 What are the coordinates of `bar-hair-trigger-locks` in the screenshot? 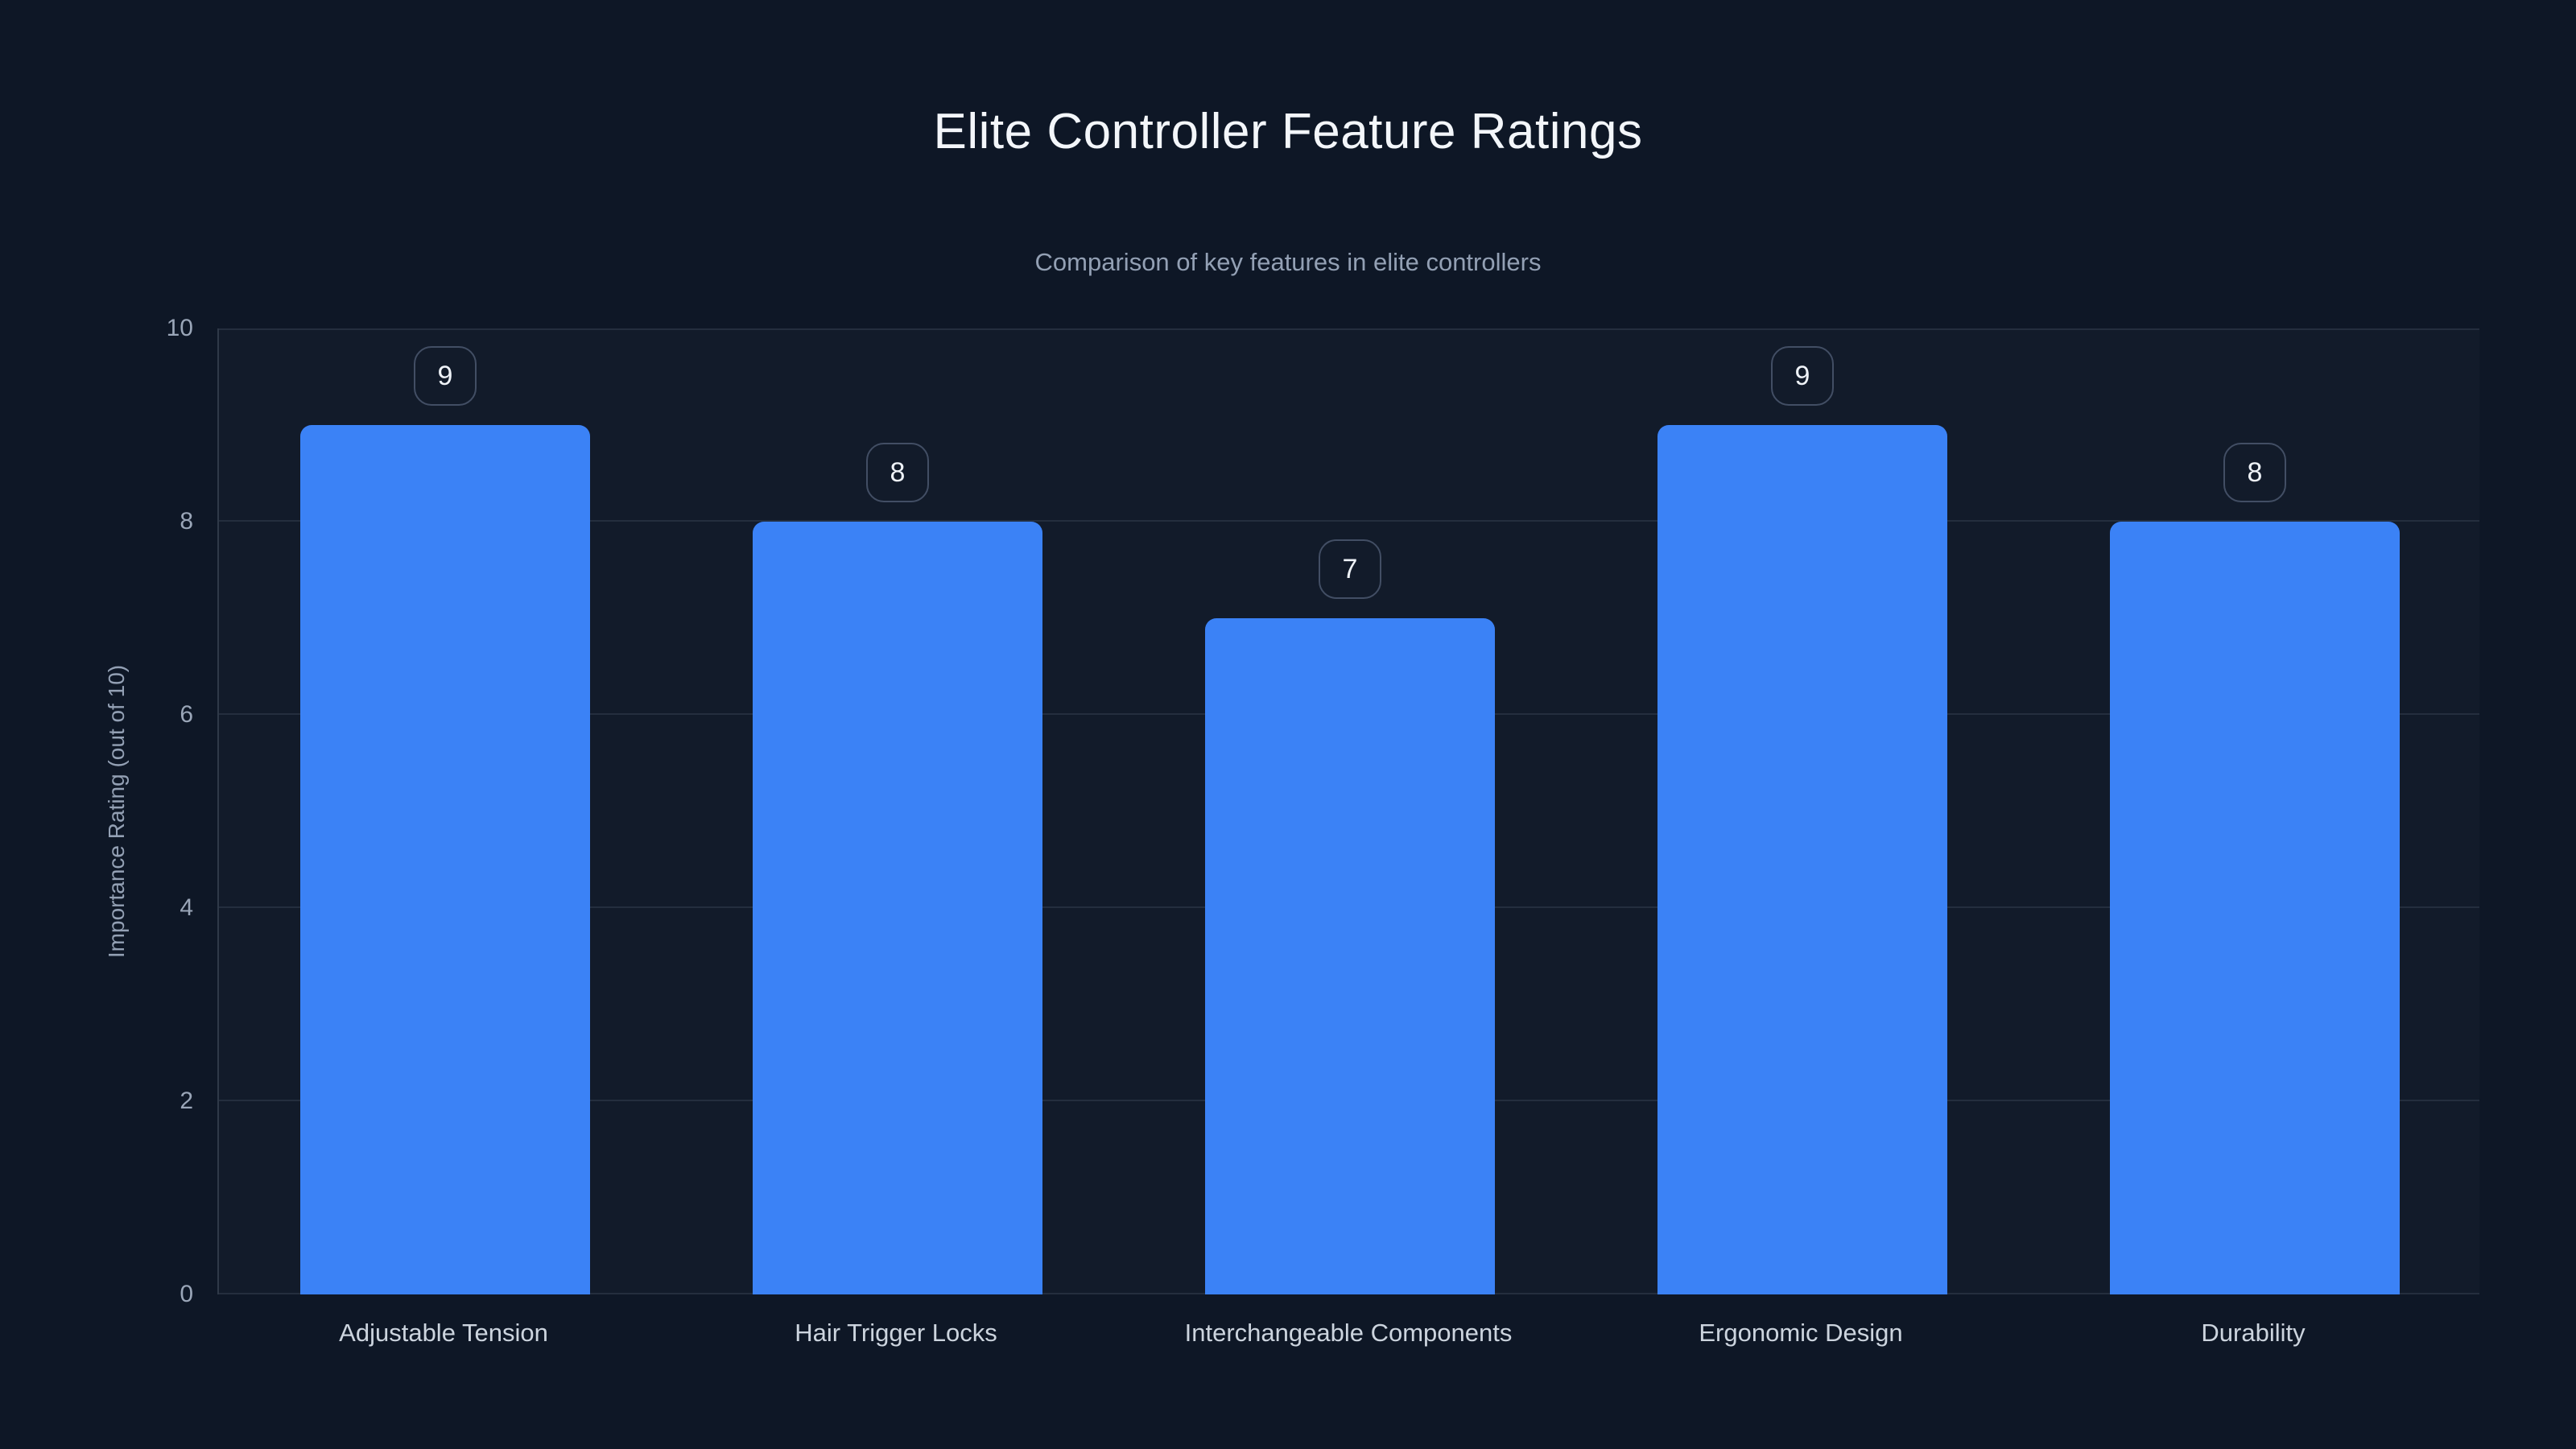 It's located at (897, 908).